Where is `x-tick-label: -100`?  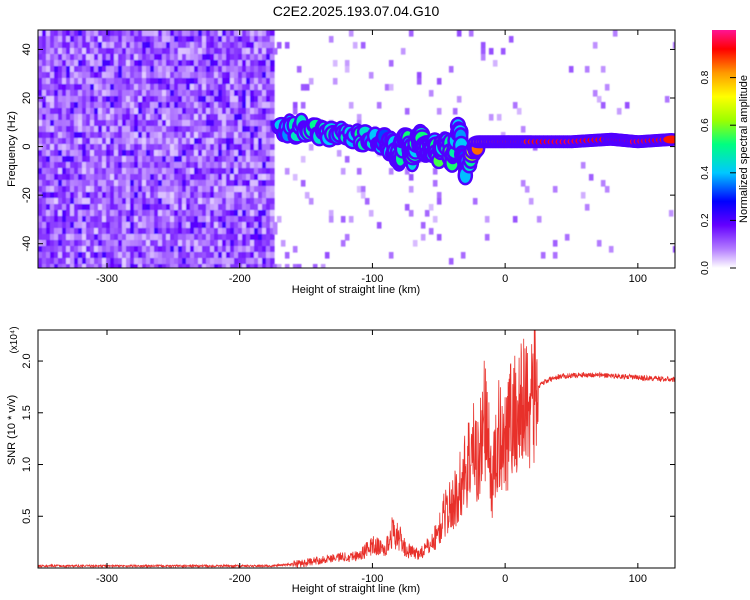
x-tick-label: -100 is located at coordinates (372, 279).